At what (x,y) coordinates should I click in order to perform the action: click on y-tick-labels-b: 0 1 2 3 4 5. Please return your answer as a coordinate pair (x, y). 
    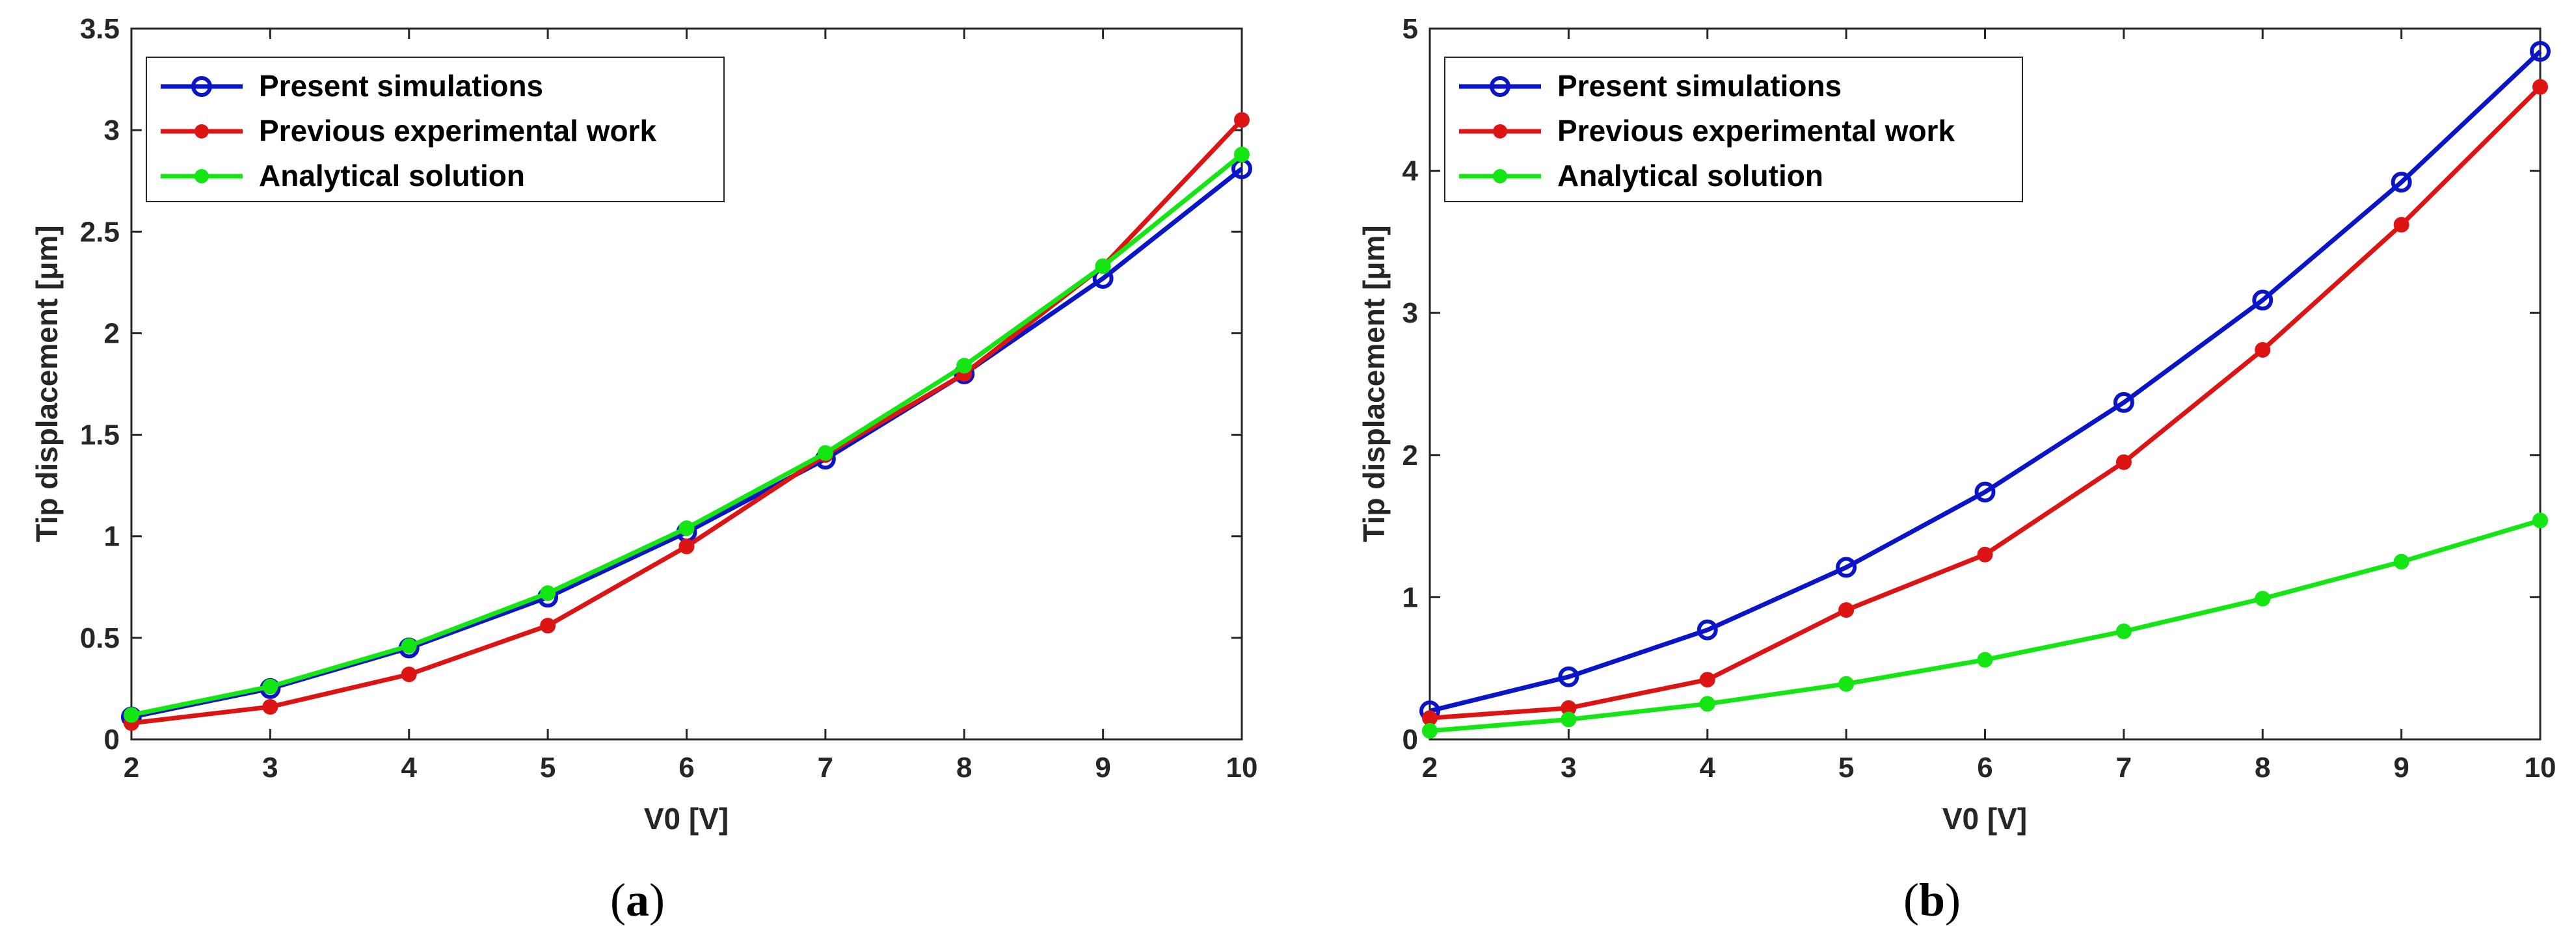
    Looking at the image, I should click on (1410, 384).